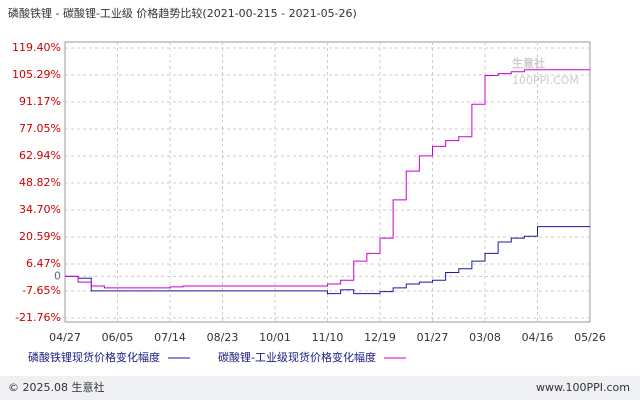 The width and height of the screenshot is (640, 400). I want to click on y-tick-label: 77.05%, so click(40, 128).